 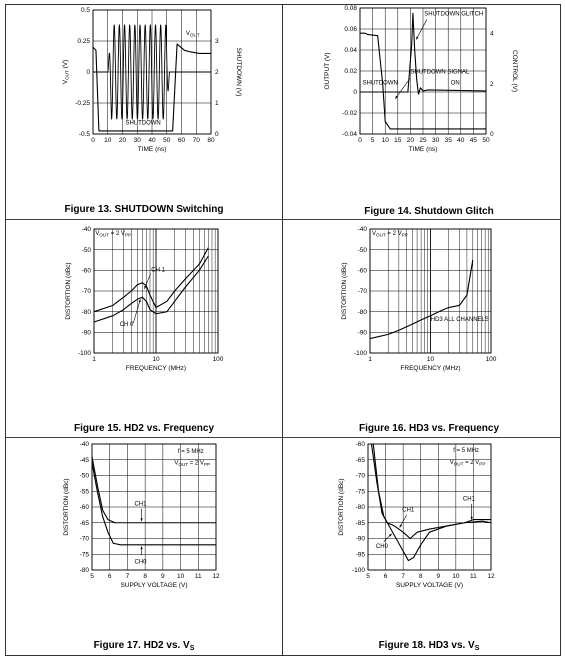 I want to click on y-tick-label: -50, so click(x=87, y=250).